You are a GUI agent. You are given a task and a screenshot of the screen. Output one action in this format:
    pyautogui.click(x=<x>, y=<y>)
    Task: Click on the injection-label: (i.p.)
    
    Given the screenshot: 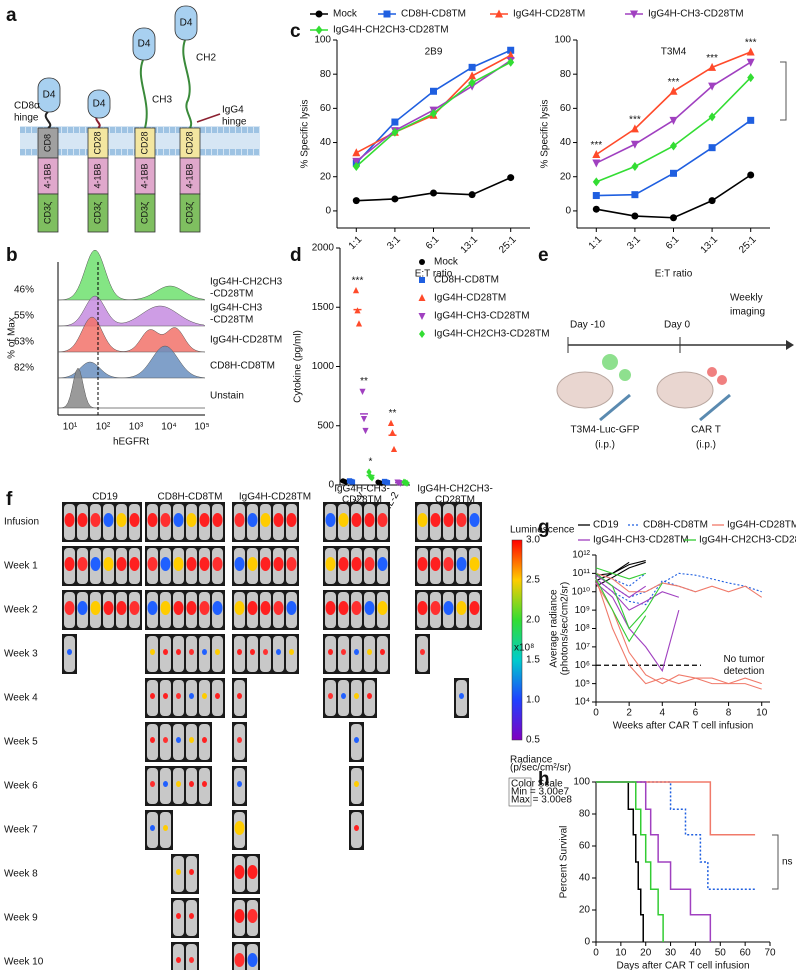 What is the action you would take?
    pyautogui.click(x=605, y=445)
    